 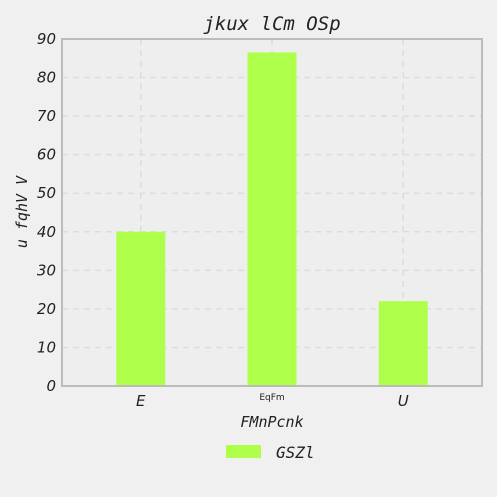 I want to click on y-tick-label: 50, so click(x=46, y=193).